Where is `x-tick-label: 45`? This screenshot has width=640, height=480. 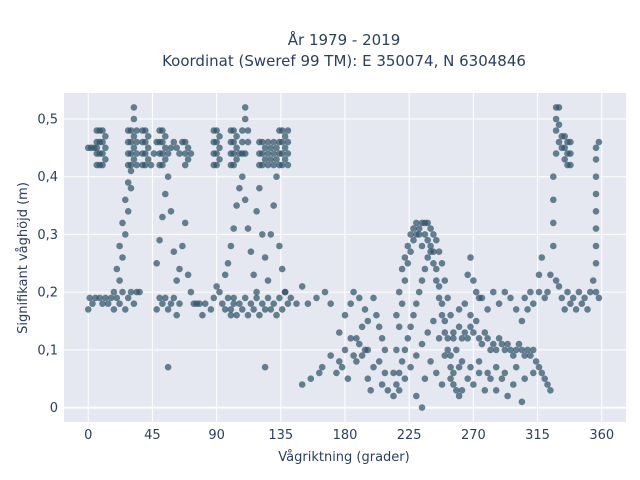 x-tick-label: 45 is located at coordinates (152, 435).